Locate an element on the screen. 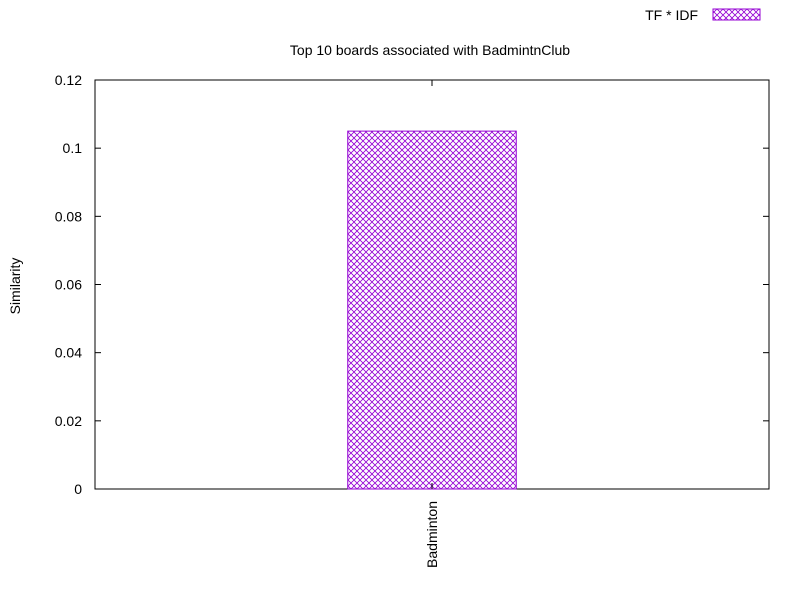 Image resolution: width=800 pixels, height=600 pixels. x-axis: Badminton is located at coordinates (432, 324).